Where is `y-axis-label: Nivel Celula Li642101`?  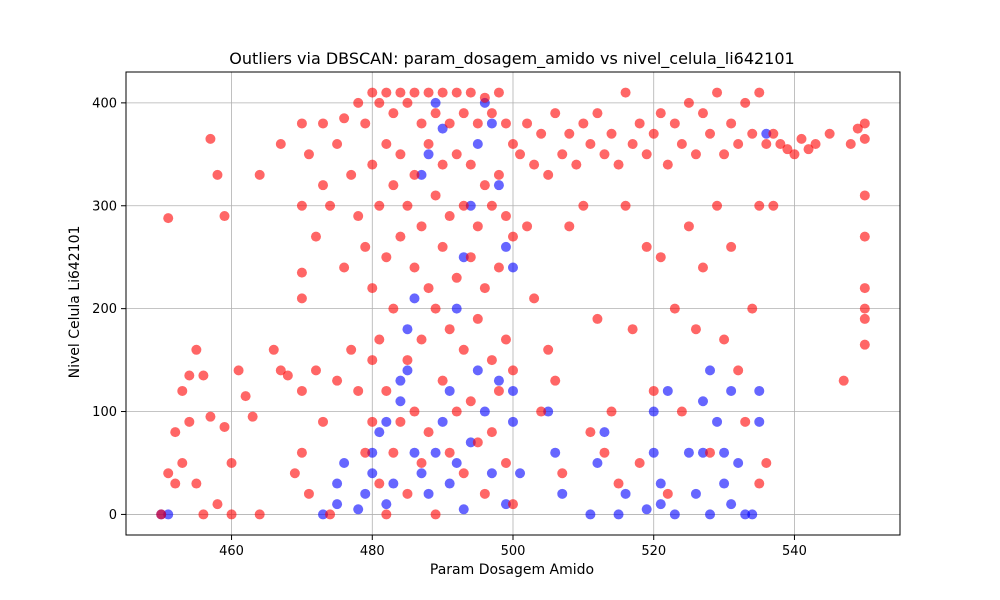 y-axis-label: Nivel Celula Li642101 is located at coordinates (75, 302).